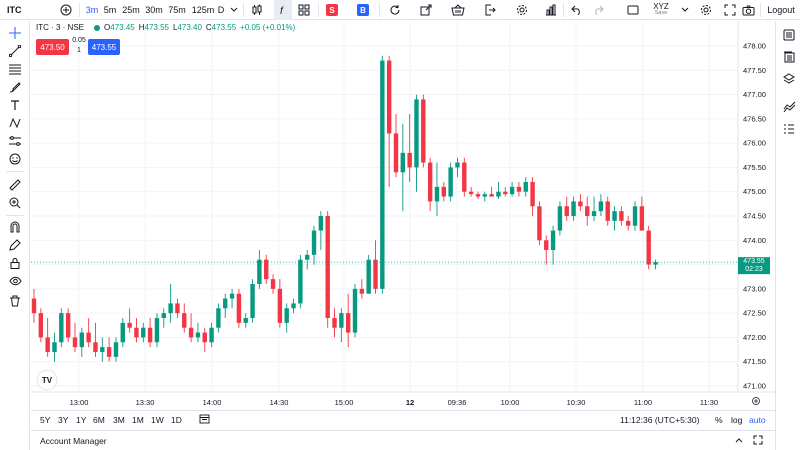 The width and height of the screenshot is (800, 450). I want to click on chart-settings-icon, so click(706, 10).